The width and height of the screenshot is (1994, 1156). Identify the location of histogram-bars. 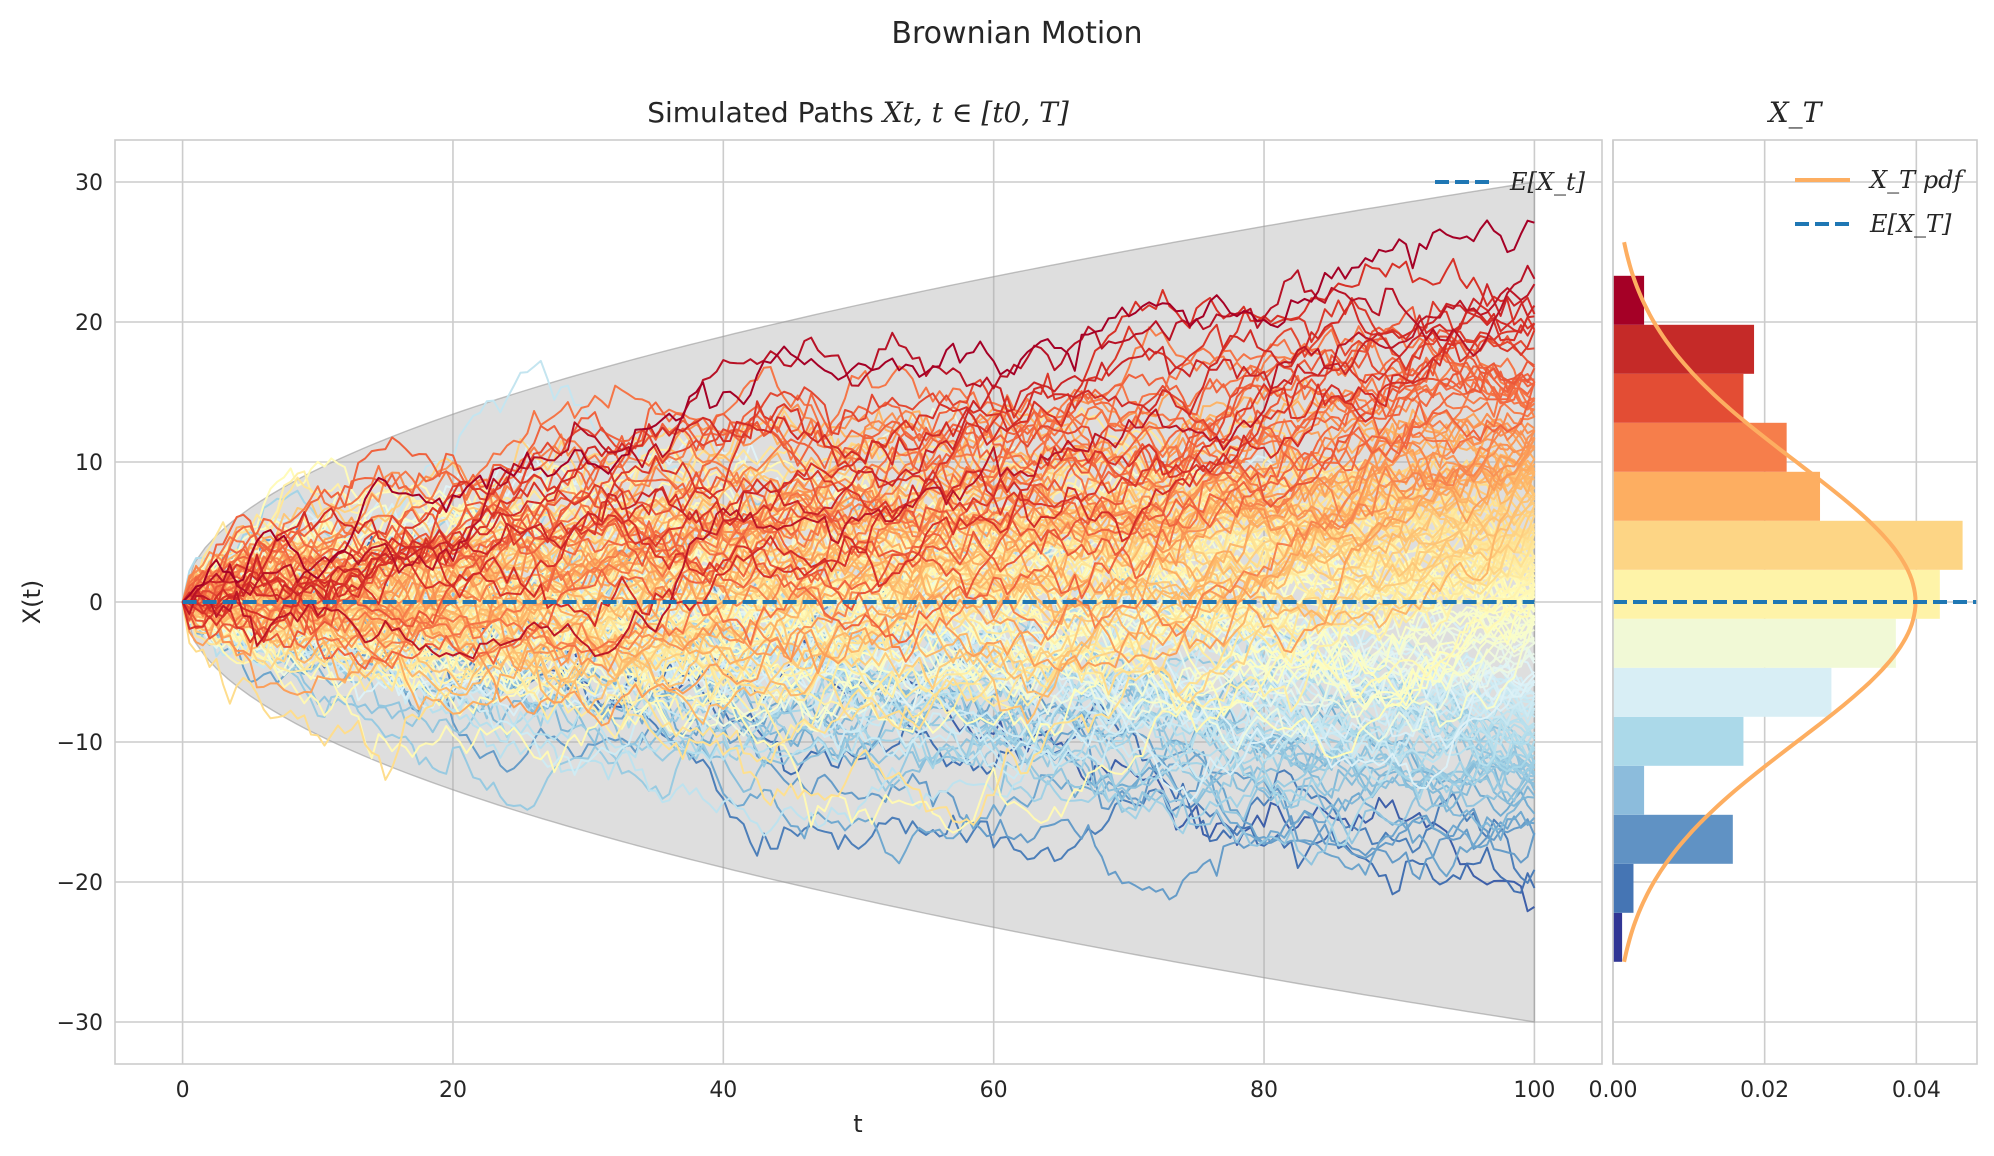
(1788, 618).